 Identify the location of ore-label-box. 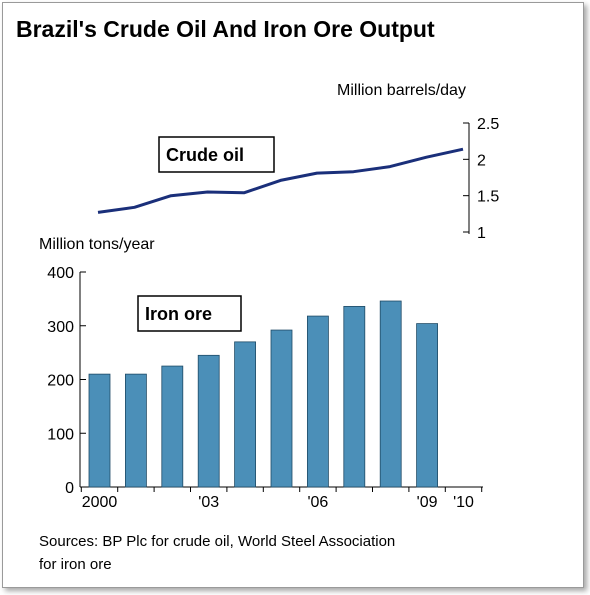
(189, 313).